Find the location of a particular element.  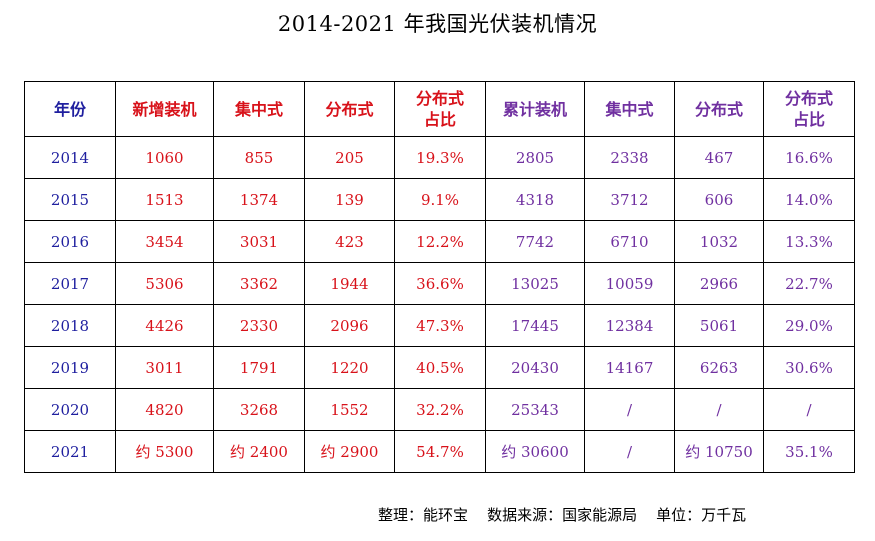

table-row: 2020 4820 3268 1552 32.2% 25343// / is located at coordinates (439, 409).